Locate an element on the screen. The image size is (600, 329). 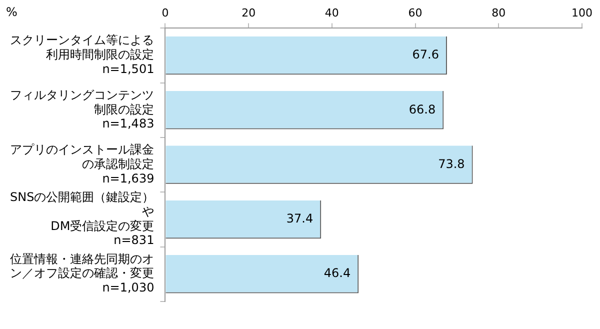
x-axis-title: % is located at coordinates (12, 12).